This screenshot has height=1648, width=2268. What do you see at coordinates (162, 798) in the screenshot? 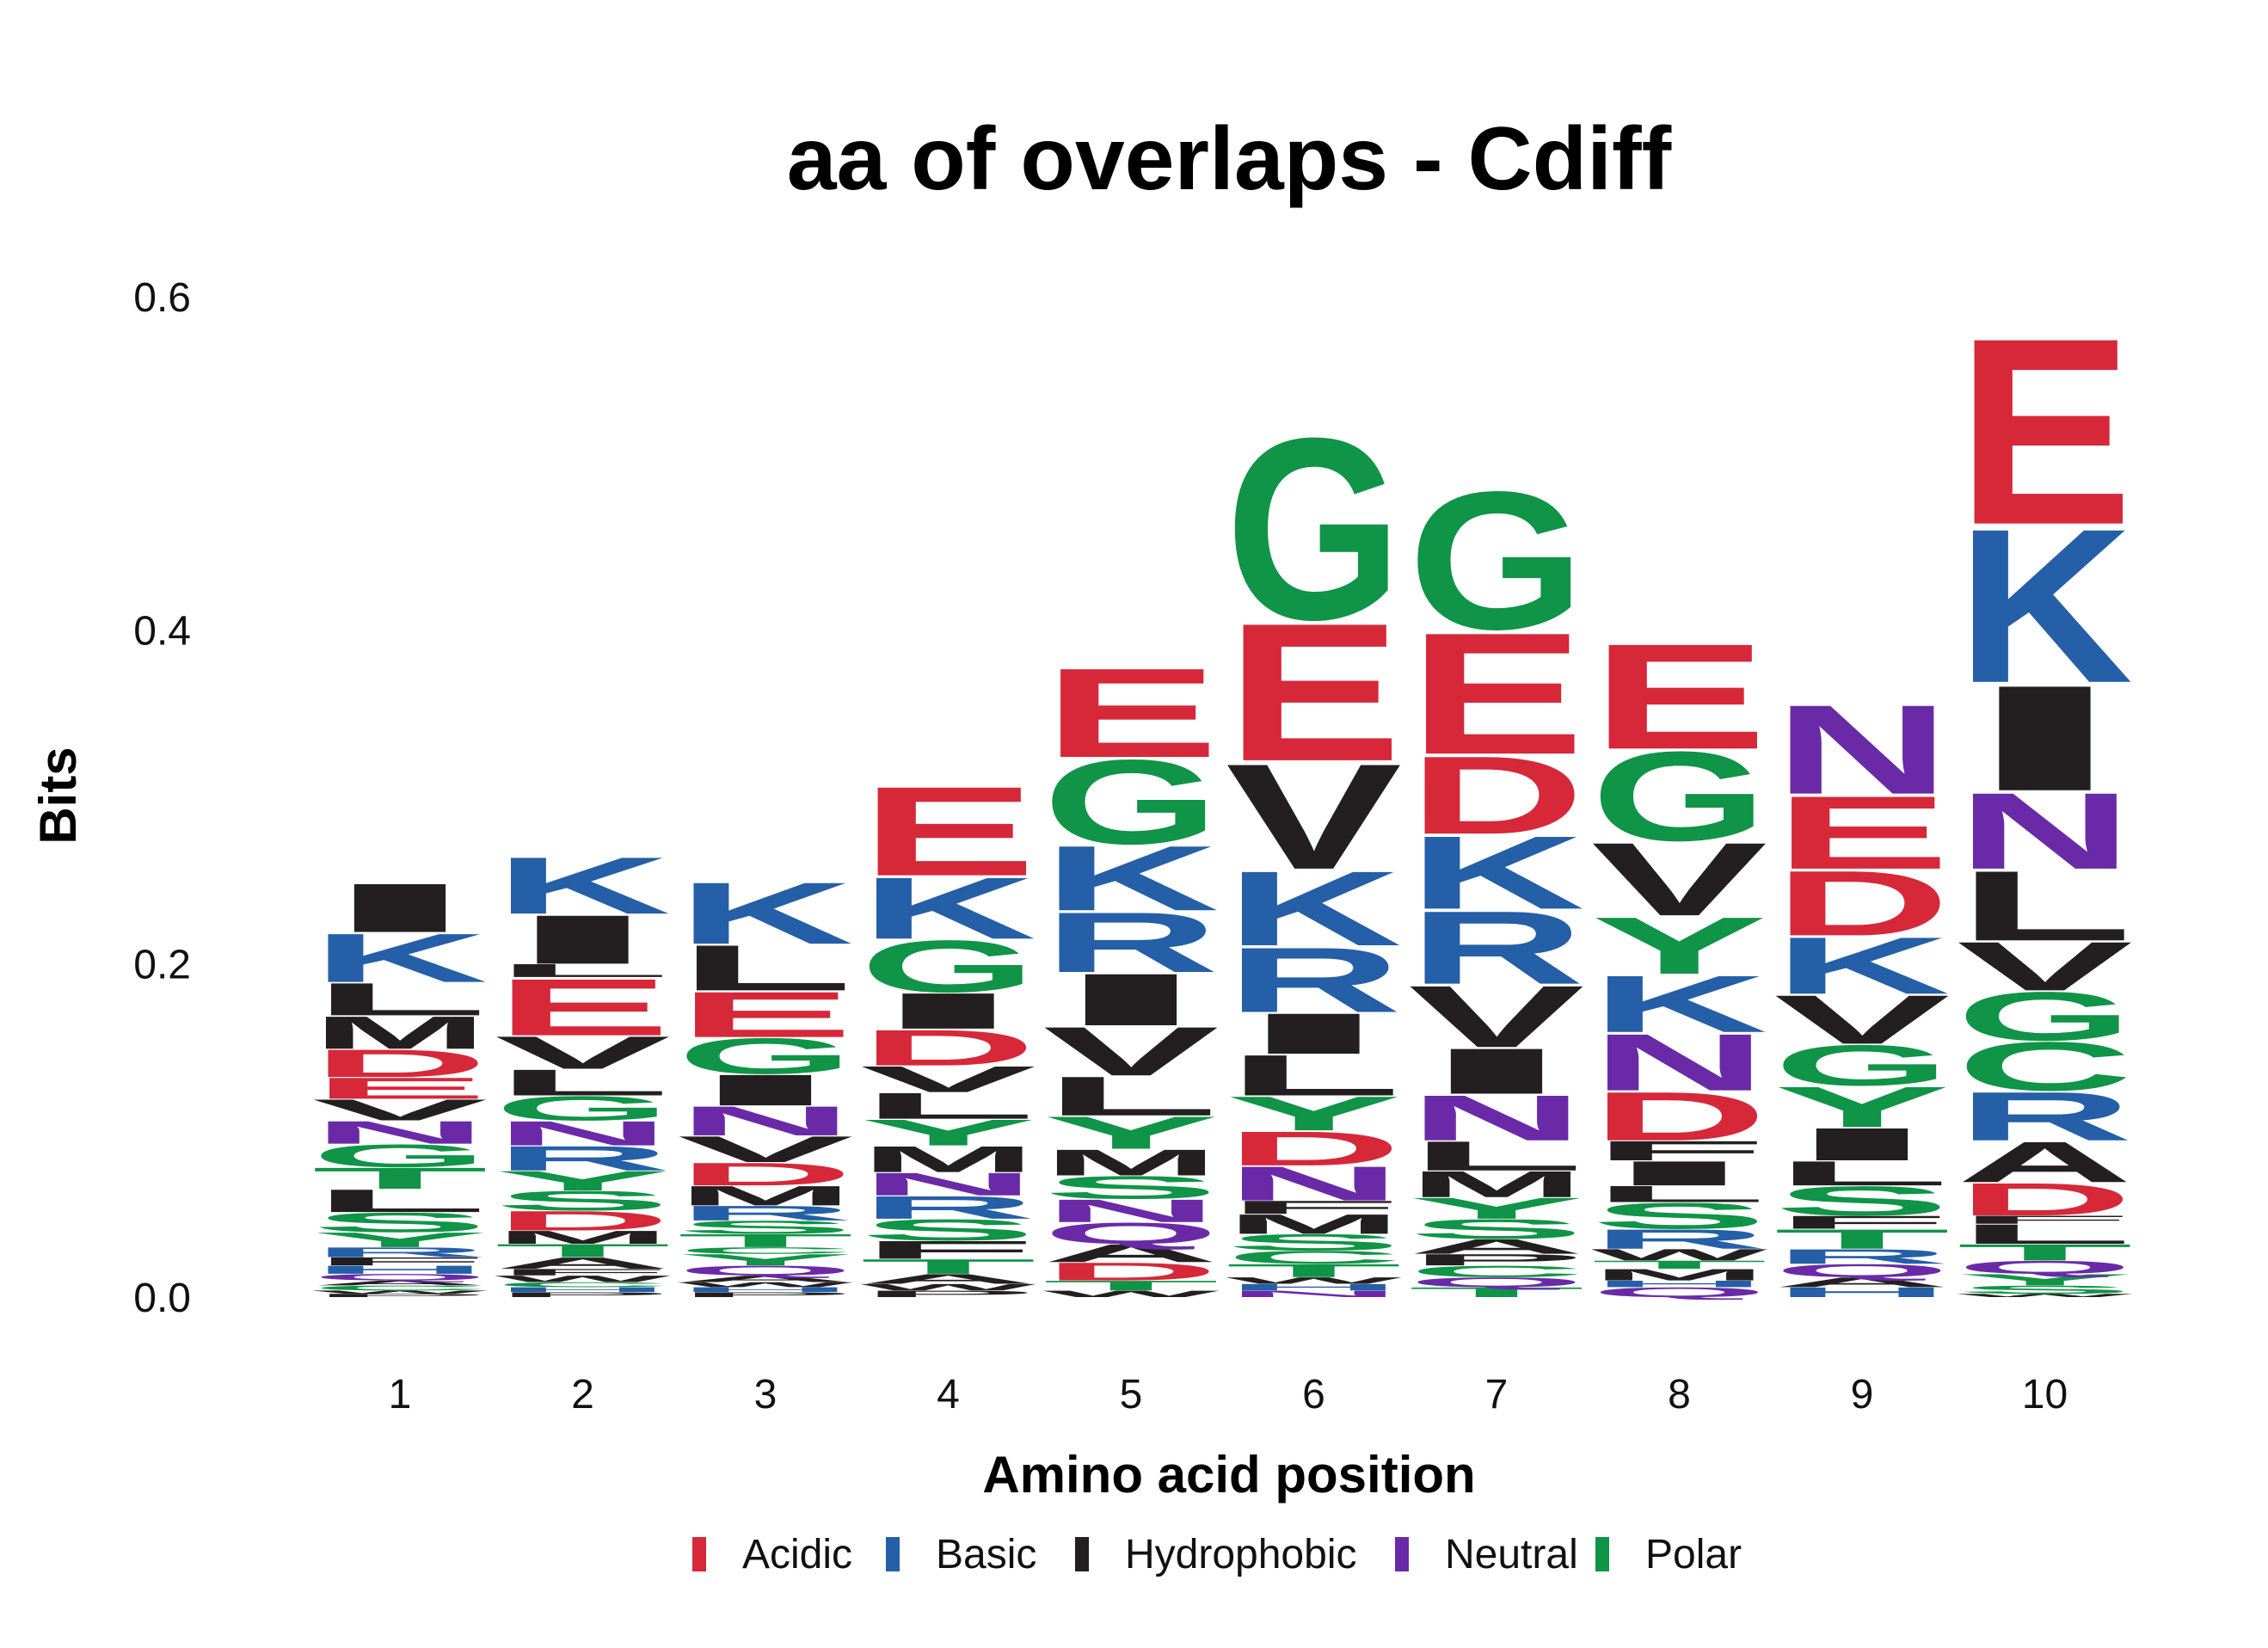
I see `y-axis-ticks: 0.0 0.2 0.4 0.6` at bounding box center [162, 798].